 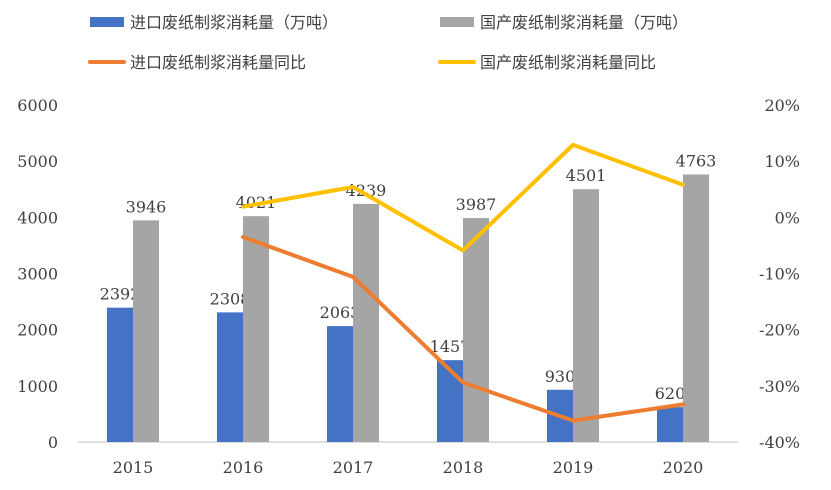 What do you see at coordinates (37, 330) in the screenshot?
I see `left-tick-label: 2000` at bounding box center [37, 330].